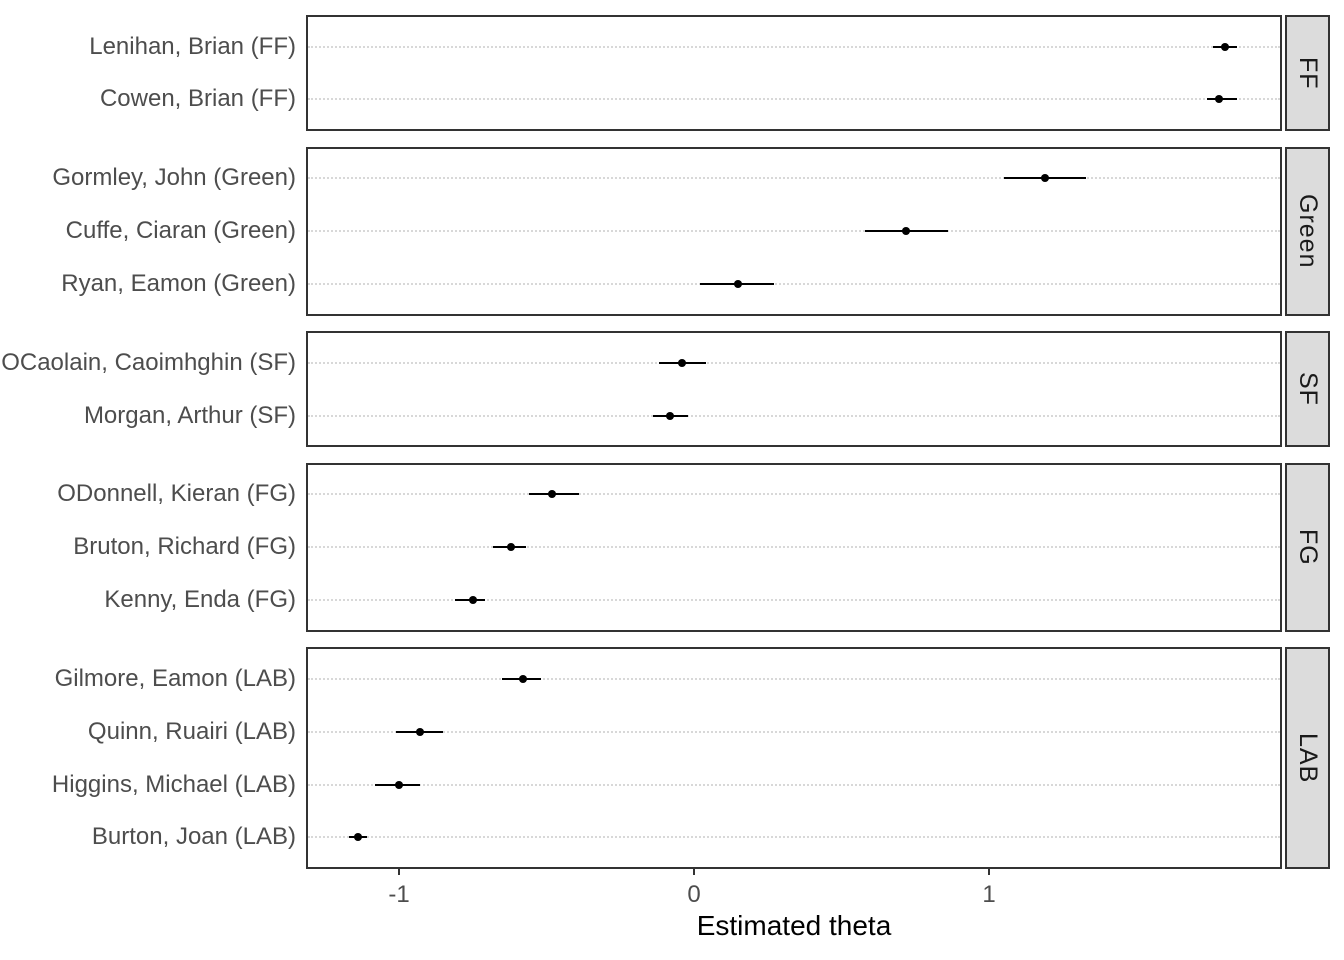 This screenshot has width=1344, height=960. I want to click on y-axis-label: Gilmore, Eamon (LAB), so click(175, 678).